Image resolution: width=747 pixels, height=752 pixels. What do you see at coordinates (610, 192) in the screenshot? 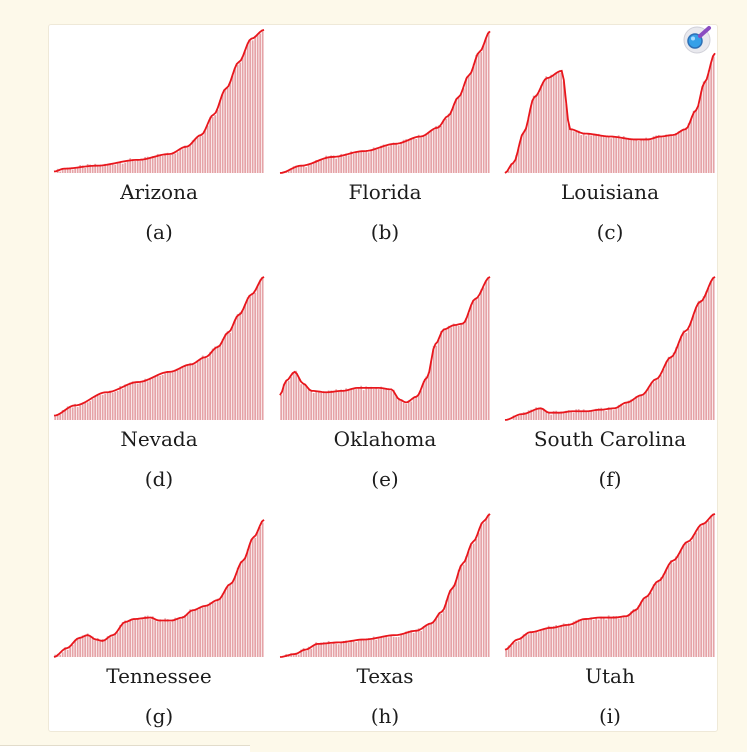
I see `state-label: Louisiana` at bounding box center [610, 192].